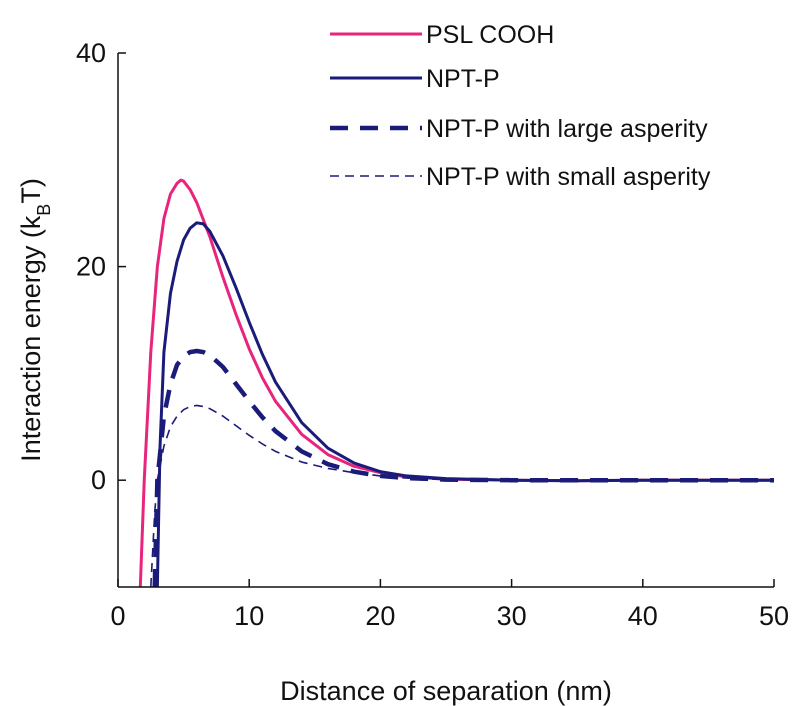 Image resolution: width=795 pixels, height=706 pixels. What do you see at coordinates (31, 338) in the screenshot?
I see `y-axis-title-main: Interaction energy (k` at bounding box center [31, 338].